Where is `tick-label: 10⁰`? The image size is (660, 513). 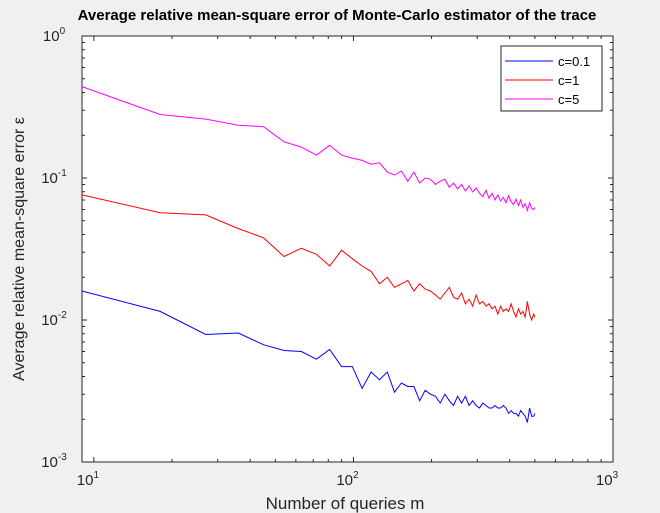
tick-label: 10⁰ is located at coordinates (54, 35).